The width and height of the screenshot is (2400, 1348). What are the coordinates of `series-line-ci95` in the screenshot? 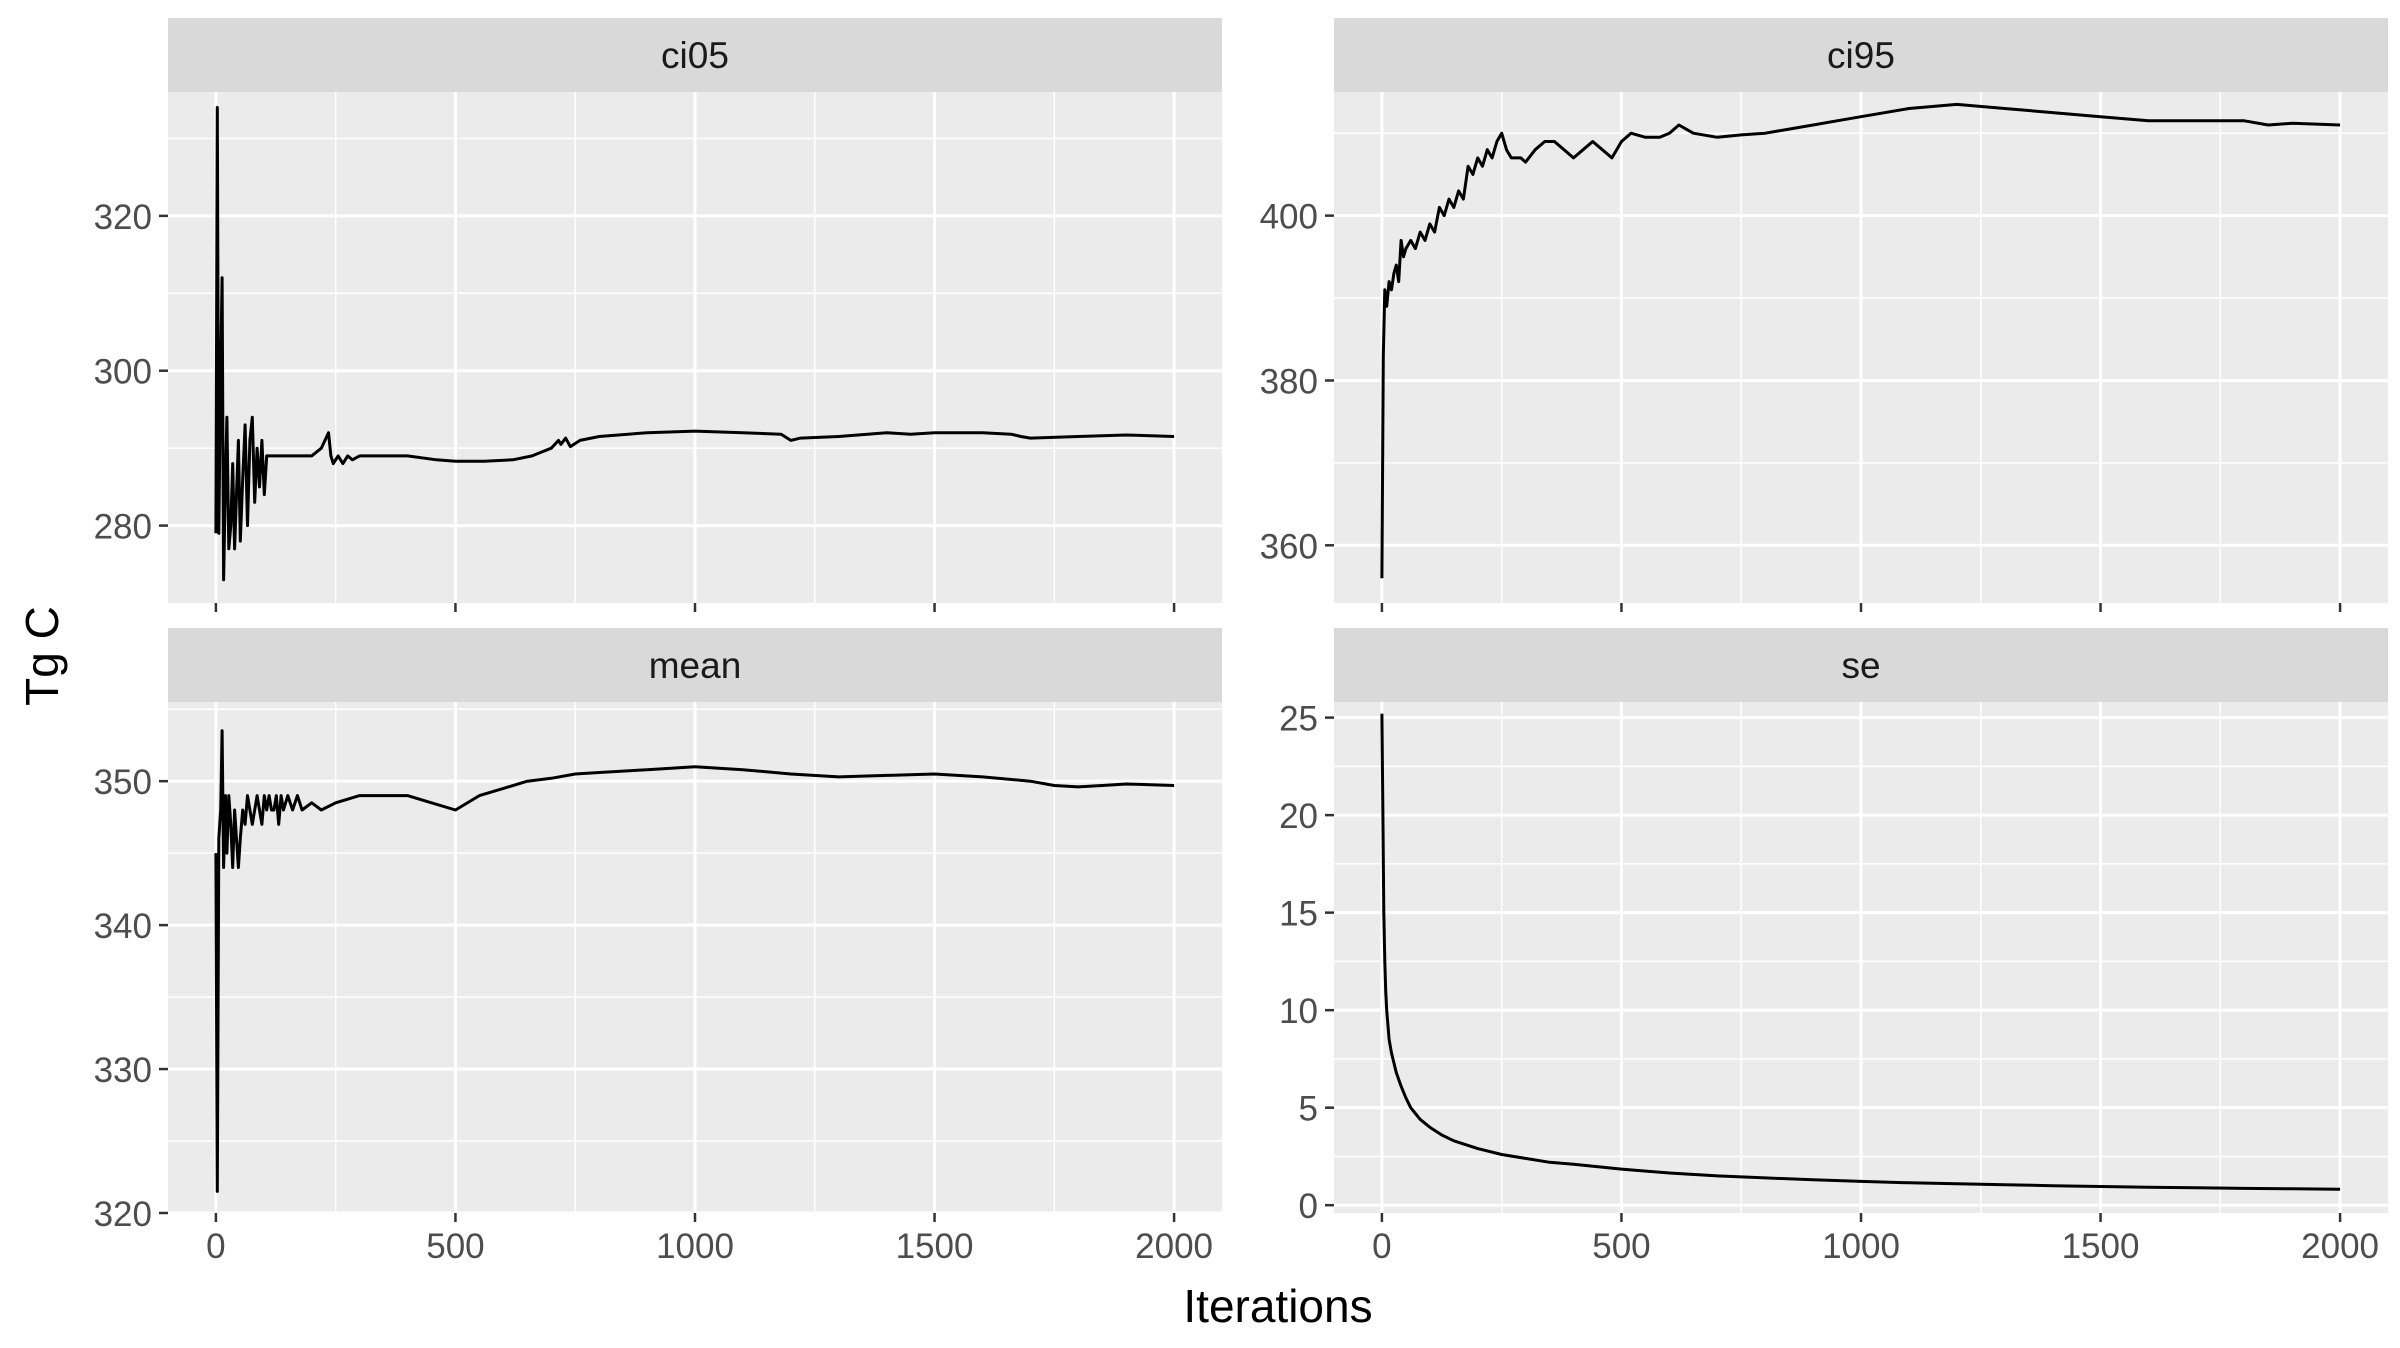 It's located at (1860, 340).